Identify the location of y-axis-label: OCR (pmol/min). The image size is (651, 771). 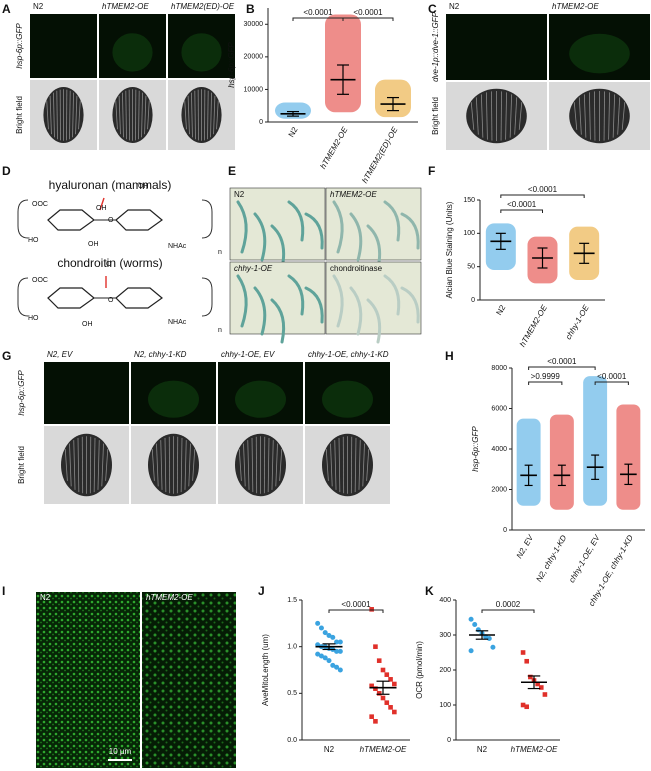
(419, 670).